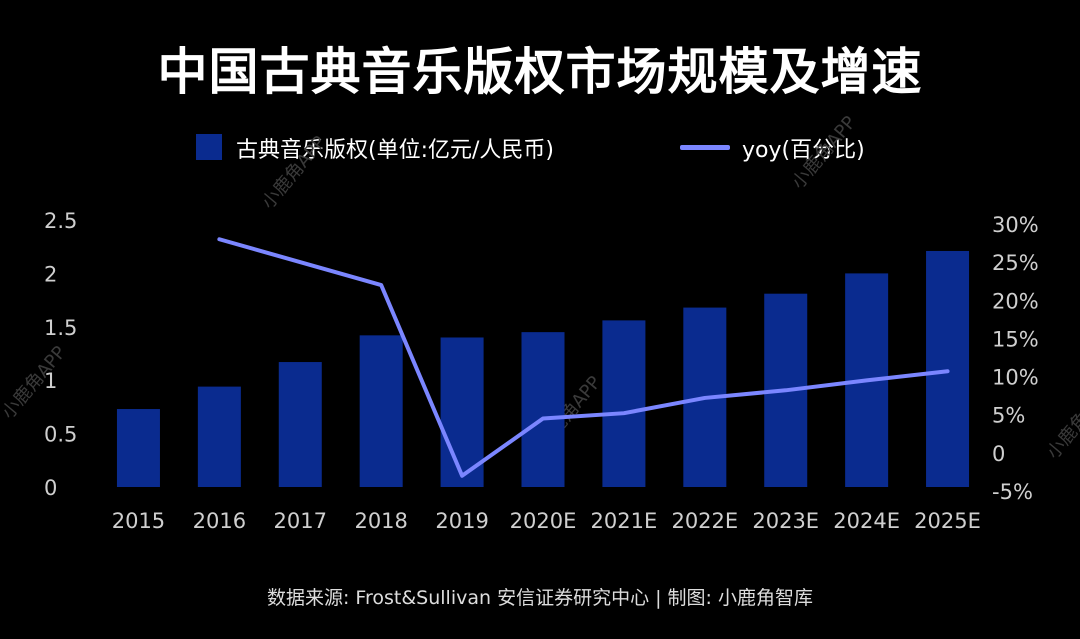 The width and height of the screenshot is (1080, 639). What do you see at coordinates (209, 147) in the screenshot?
I see `legend-bar-swatch` at bounding box center [209, 147].